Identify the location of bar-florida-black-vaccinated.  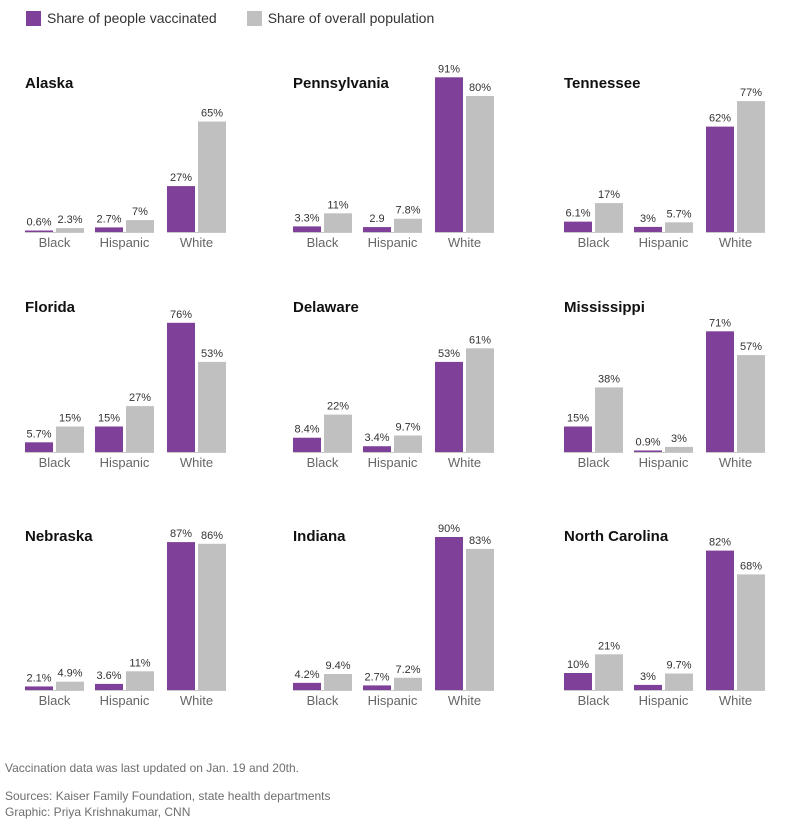
(39, 447).